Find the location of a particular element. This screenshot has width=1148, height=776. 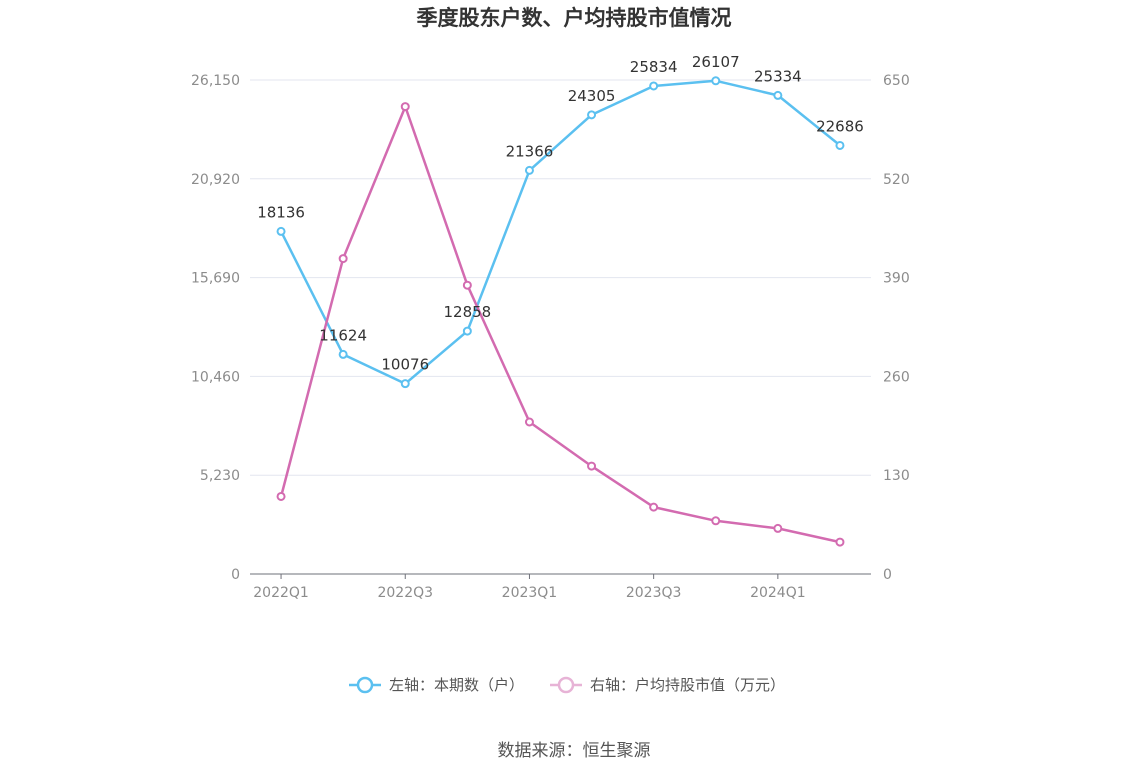

x-tick-label: 2022Q1 is located at coordinates (281, 593).